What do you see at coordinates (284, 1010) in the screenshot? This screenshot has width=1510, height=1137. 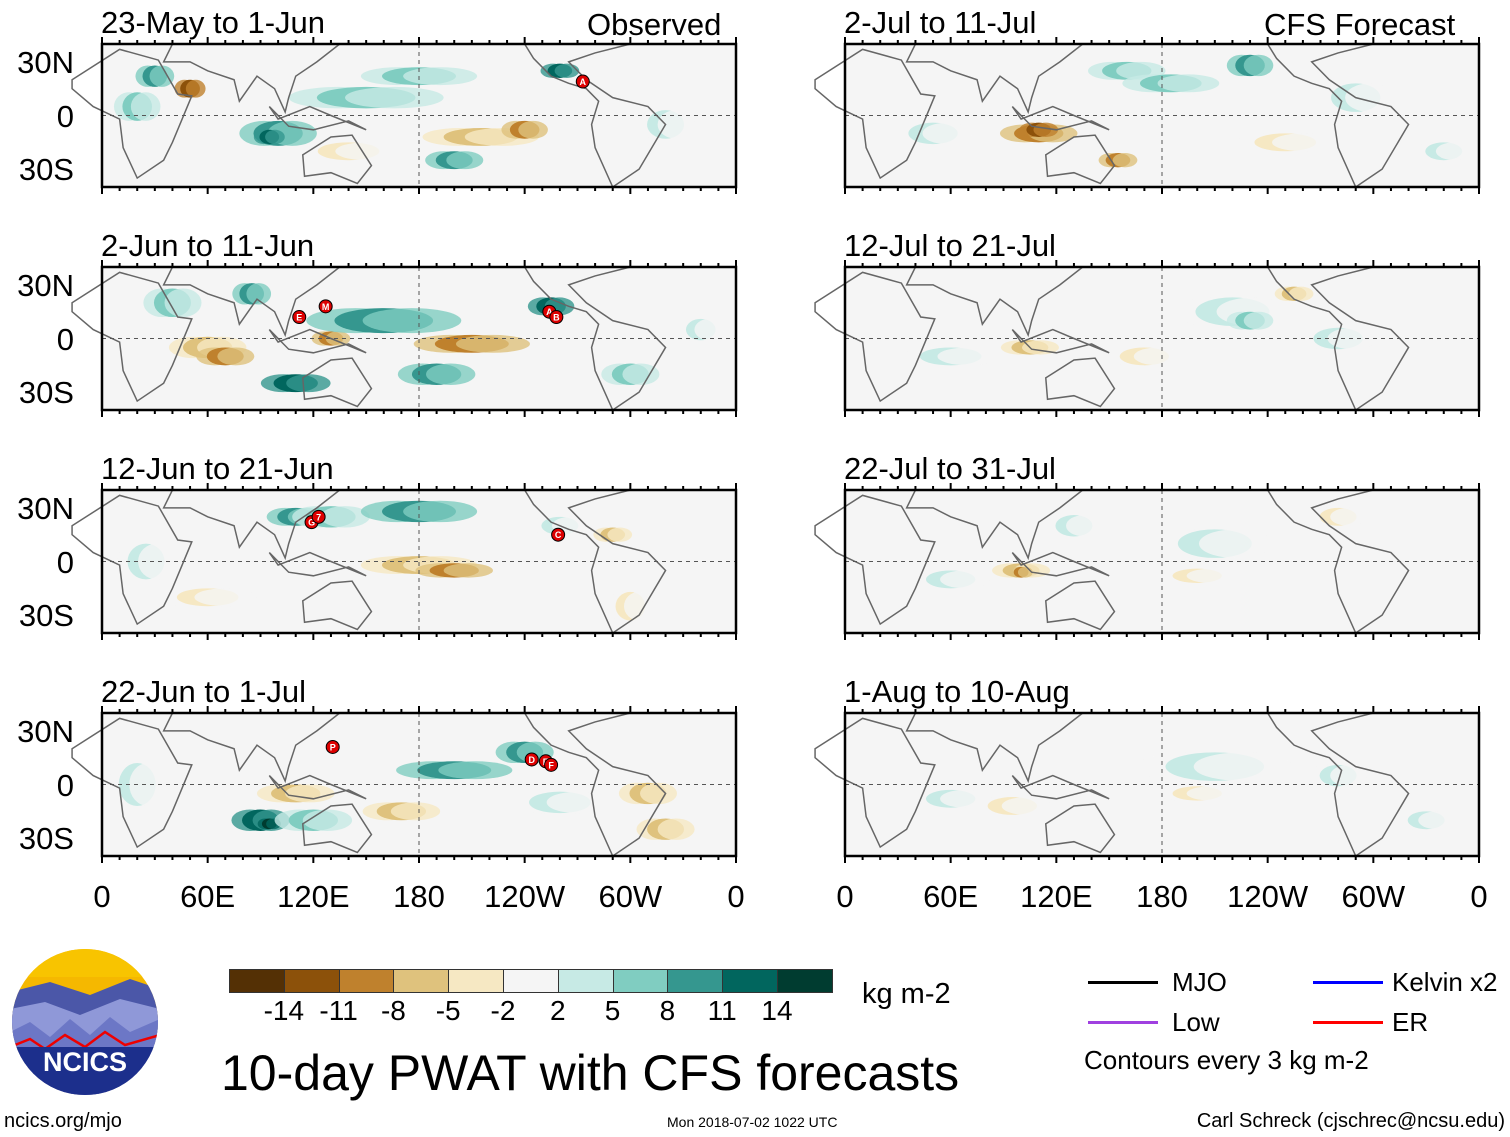 I see `colorbar-label: -14` at bounding box center [284, 1010].